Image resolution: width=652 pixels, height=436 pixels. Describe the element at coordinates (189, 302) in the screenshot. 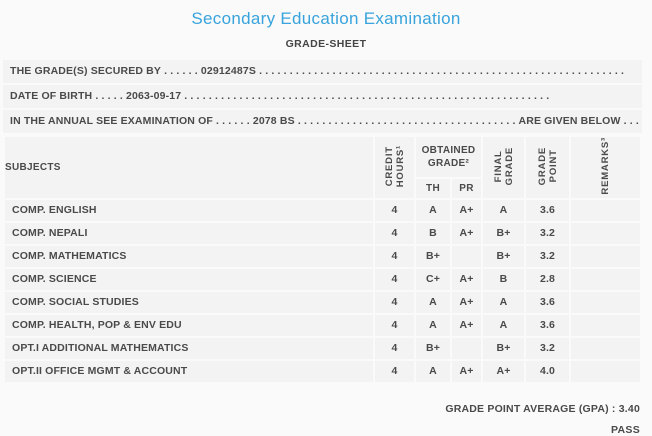

I see `subject-cell: COMP. SOCIAL STUDIES` at that location.